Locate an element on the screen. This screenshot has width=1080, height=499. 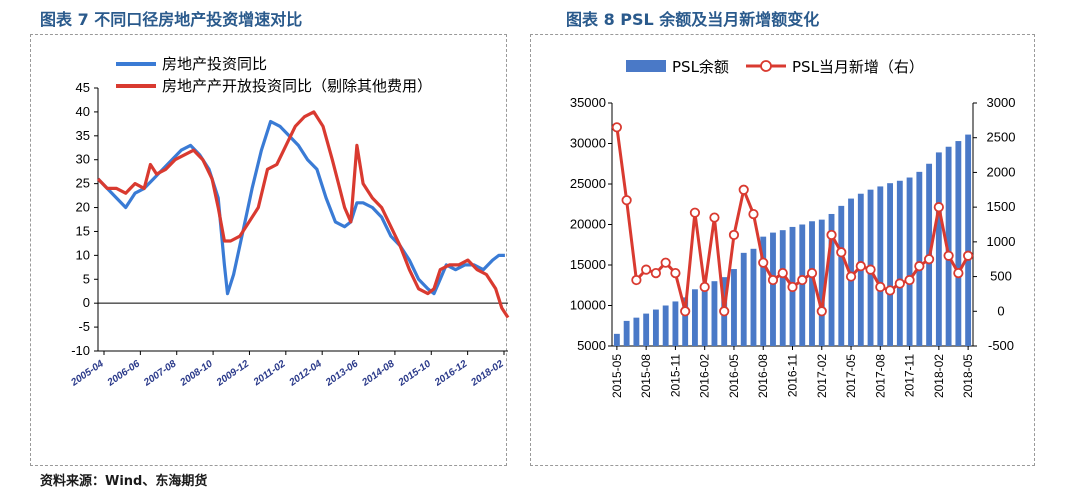
right-x-tick-label: 2015-05 is located at coordinates (617, 376).